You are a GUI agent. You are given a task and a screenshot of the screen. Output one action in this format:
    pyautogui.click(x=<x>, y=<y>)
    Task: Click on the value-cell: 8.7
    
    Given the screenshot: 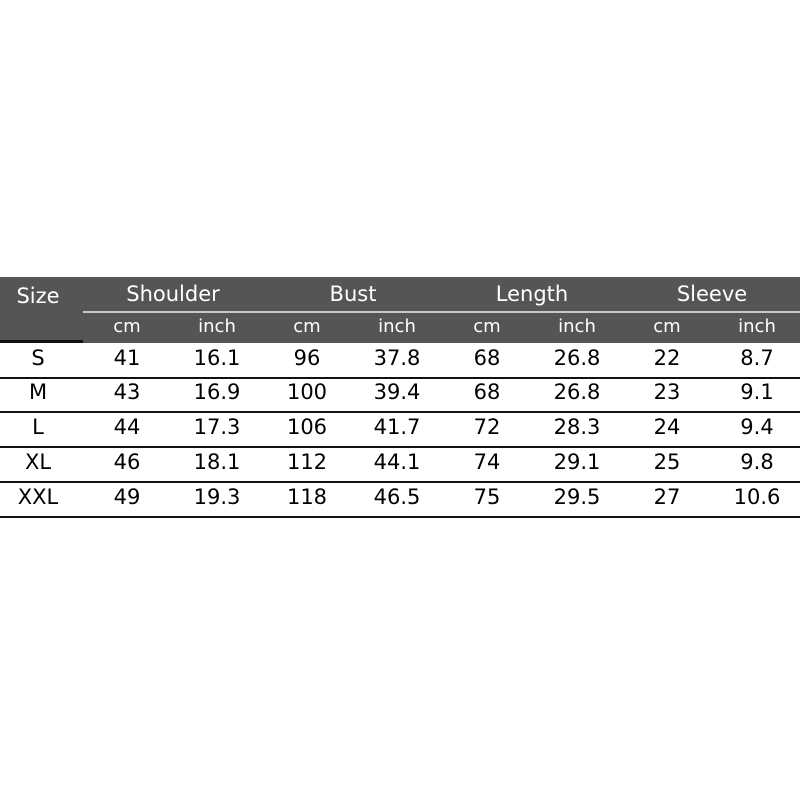 What is the action you would take?
    pyautogui.click(x=757, y=358)
    